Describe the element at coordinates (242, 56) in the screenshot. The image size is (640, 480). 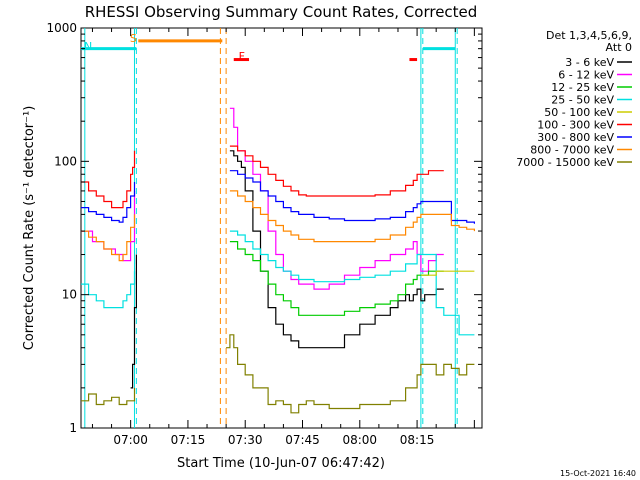
I see `marker-label-f: F` at that location.